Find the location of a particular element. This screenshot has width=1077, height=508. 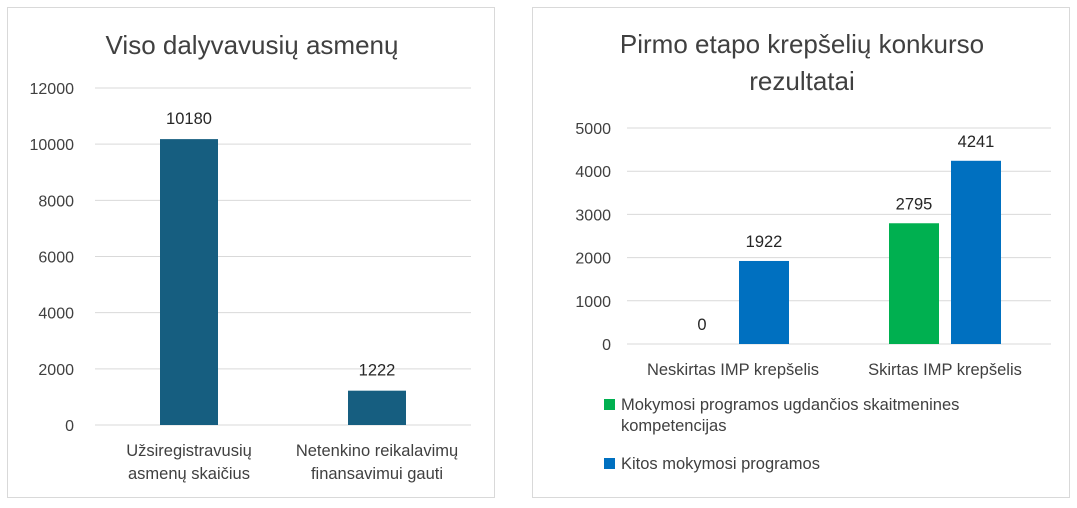

legend-entry: Kitos mokymosi programos is located at coordinates (720, 464).